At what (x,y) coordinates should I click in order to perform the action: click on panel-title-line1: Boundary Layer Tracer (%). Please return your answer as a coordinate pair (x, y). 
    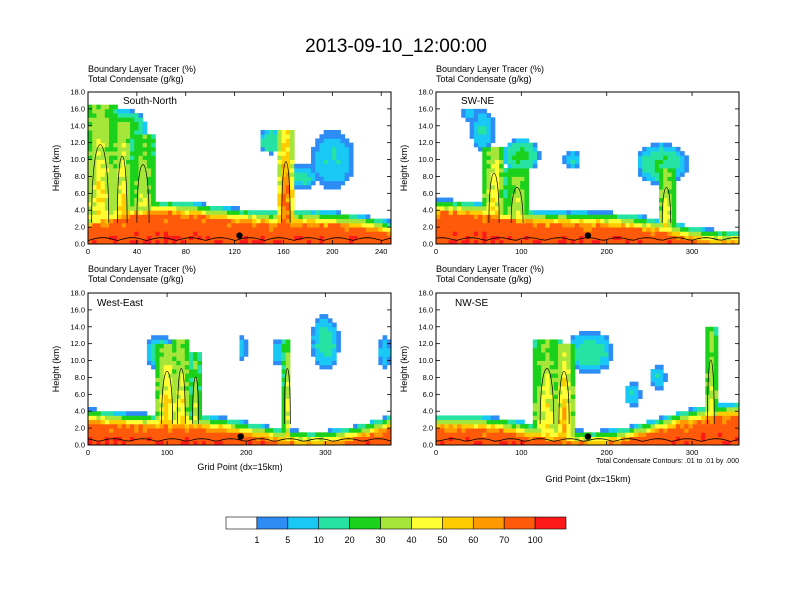
    Looking at the image, I should click on (490, 69).